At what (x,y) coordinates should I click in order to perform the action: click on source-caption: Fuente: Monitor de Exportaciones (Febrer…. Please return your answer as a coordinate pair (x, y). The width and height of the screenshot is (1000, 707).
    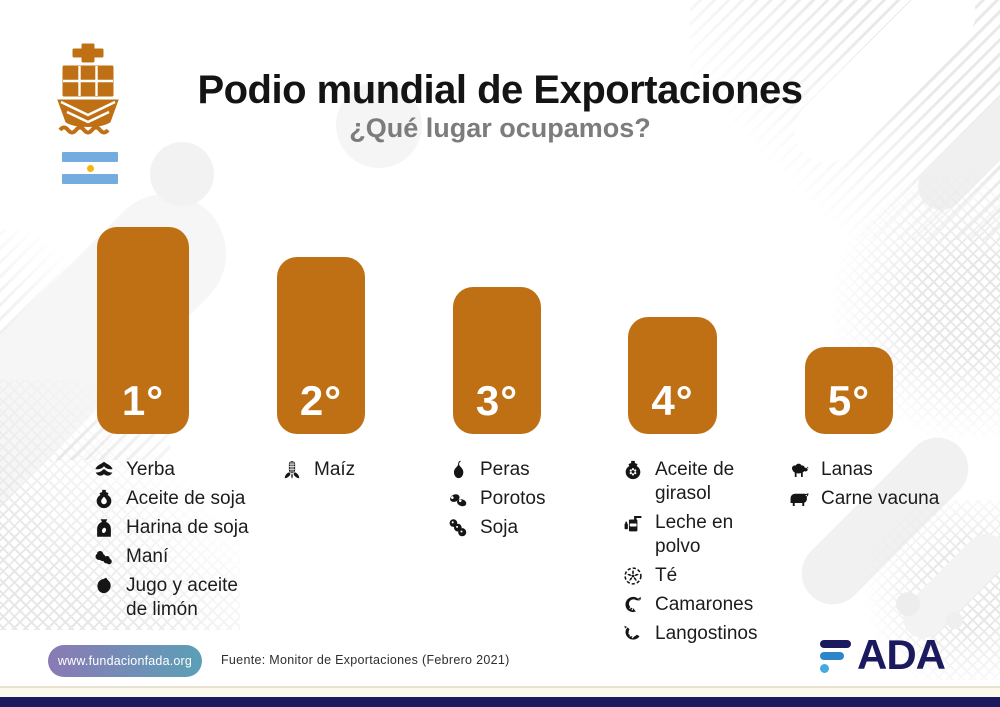
    Looking at the image, I should click on (365, 660).